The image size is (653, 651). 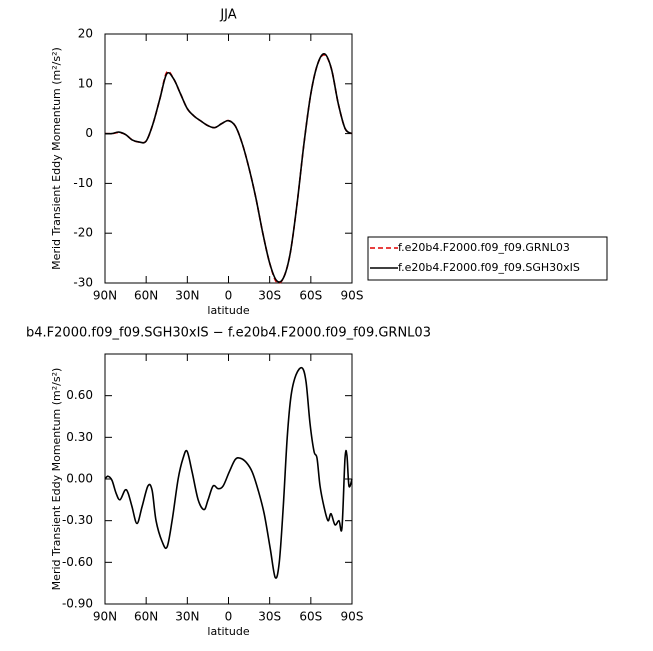 I want to click on y-tick-label: -10, so click(x=83, y=183).